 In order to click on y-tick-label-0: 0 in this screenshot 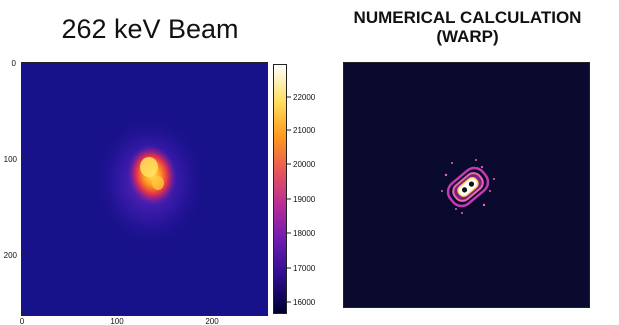, I will do `click(14, 63)`.